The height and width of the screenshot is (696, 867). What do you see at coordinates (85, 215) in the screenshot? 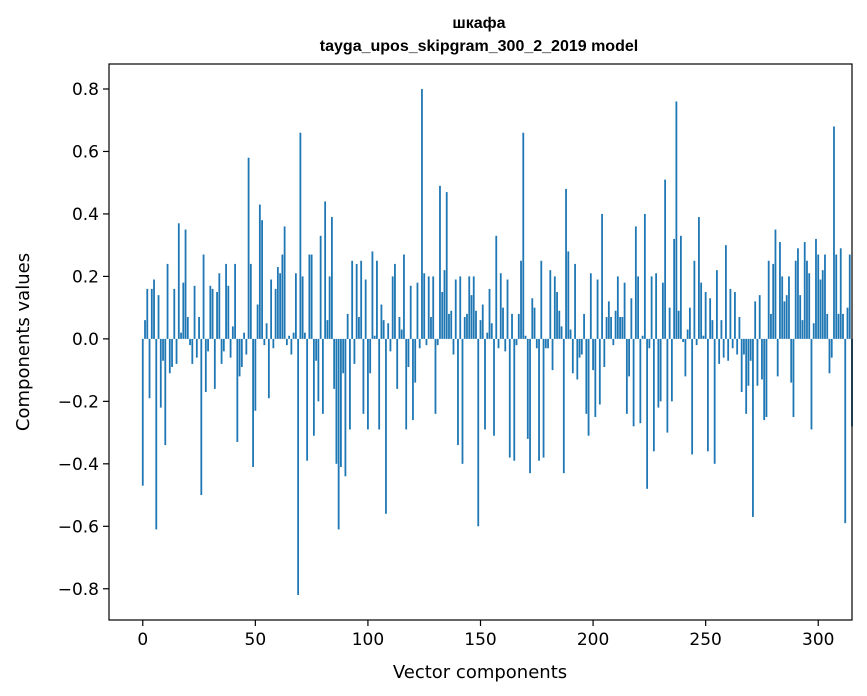
I see `y-tick-label: 0.4` at bounding box center [85, 215].